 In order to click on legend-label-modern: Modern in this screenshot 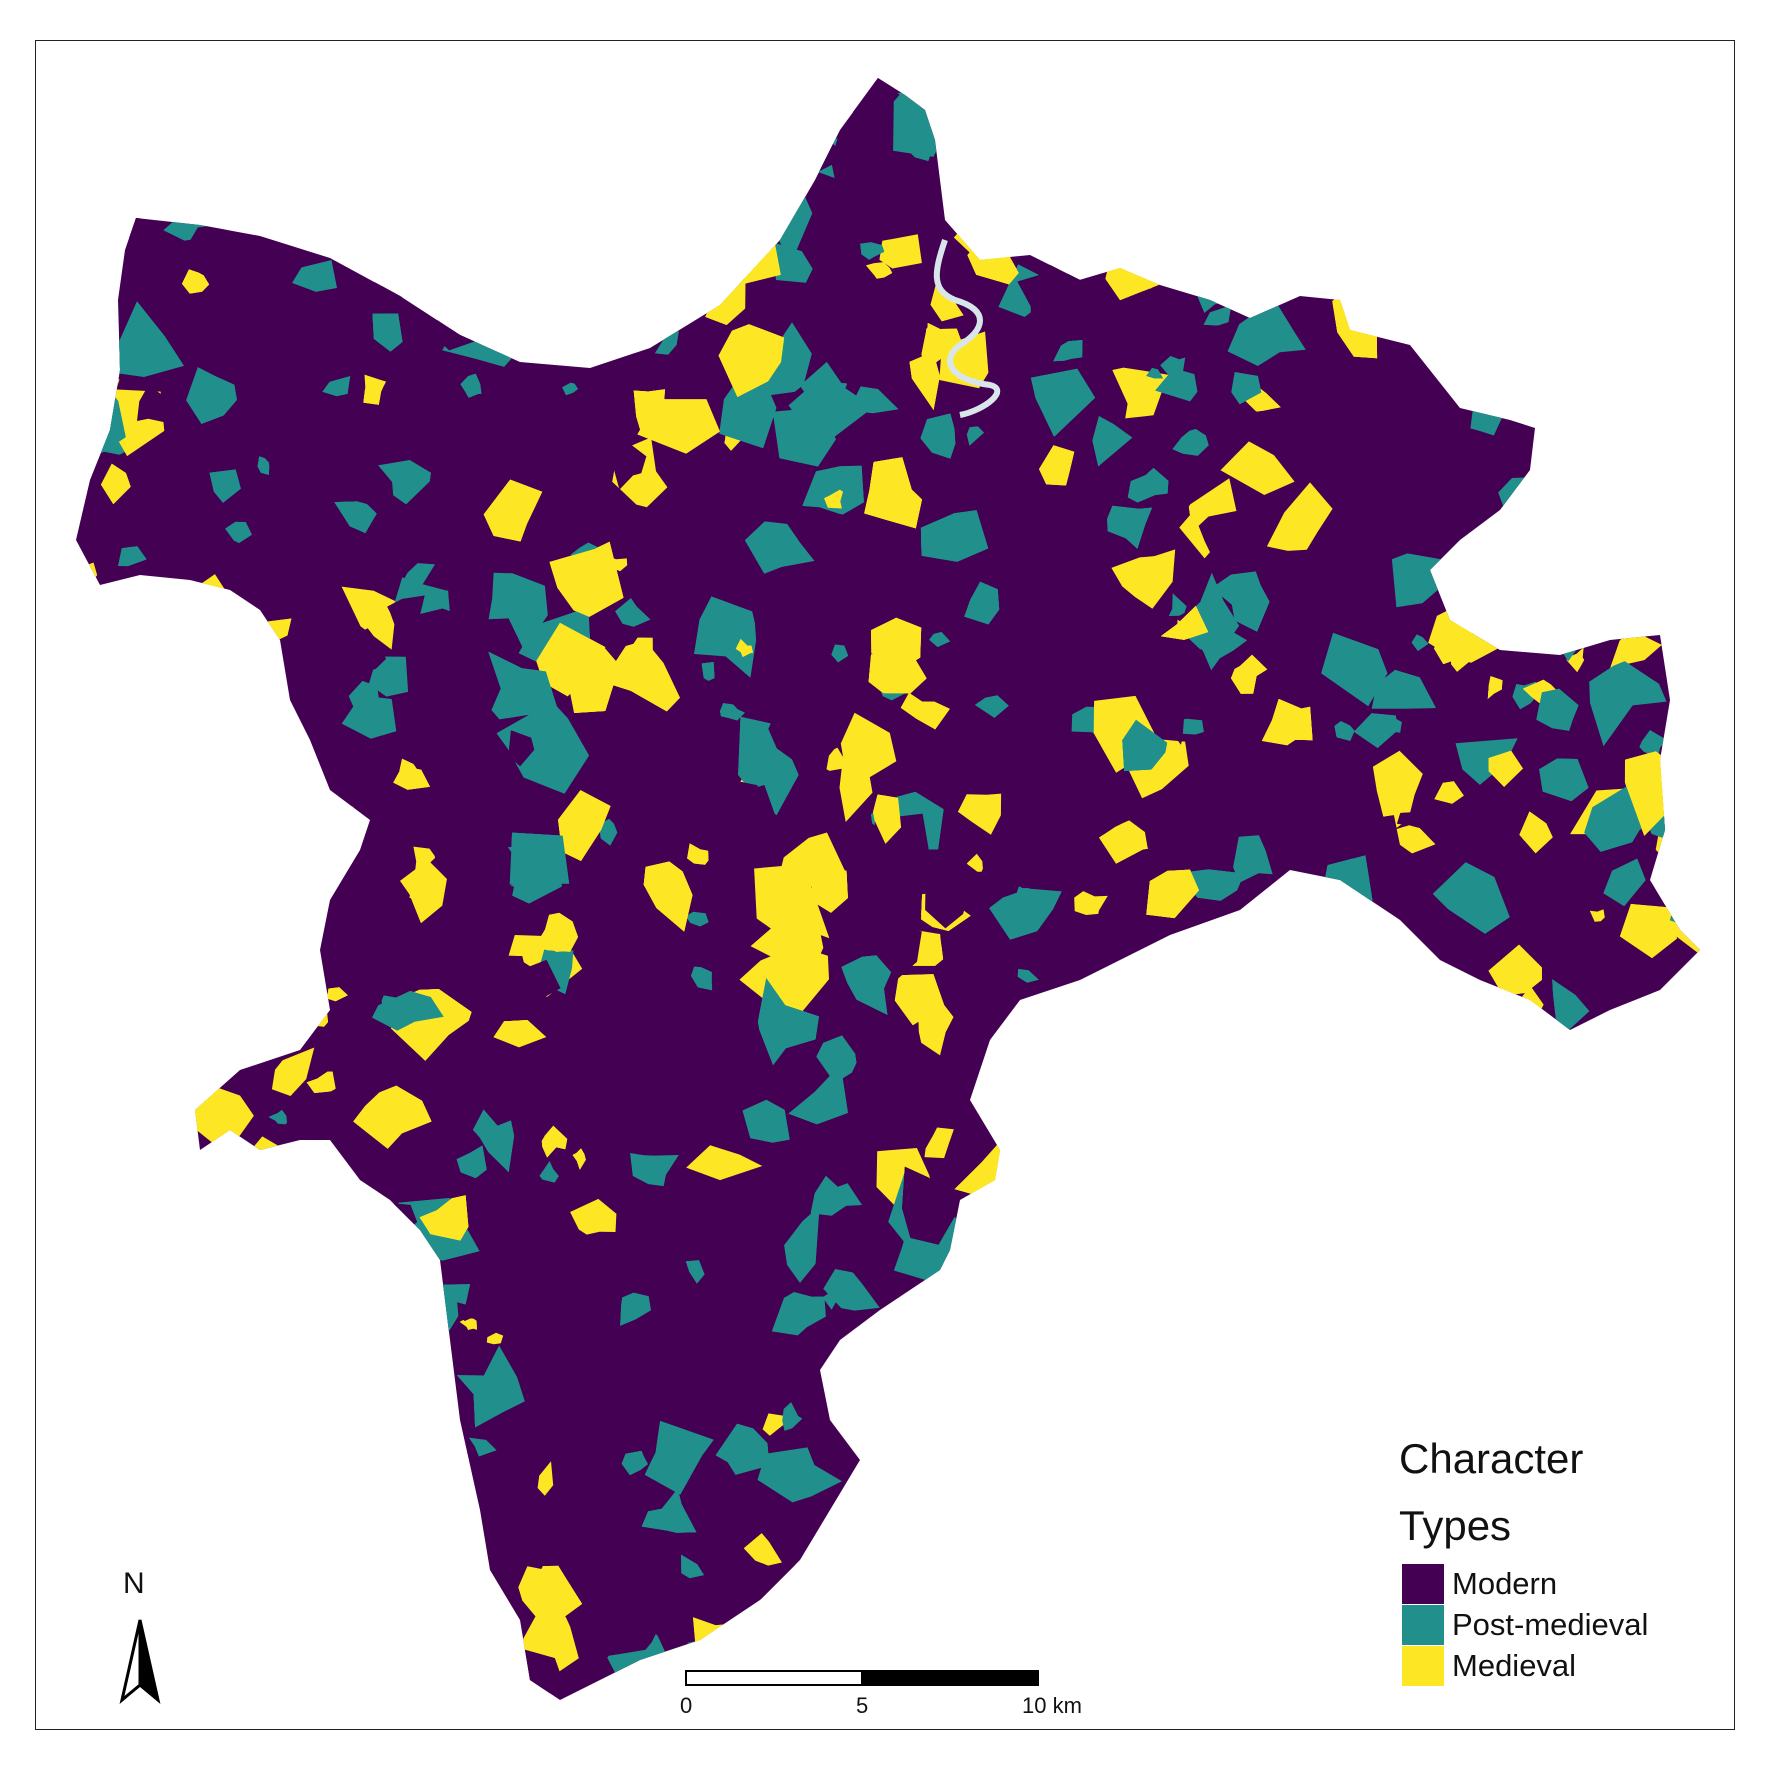, I will do `click(1505, 1583)`.